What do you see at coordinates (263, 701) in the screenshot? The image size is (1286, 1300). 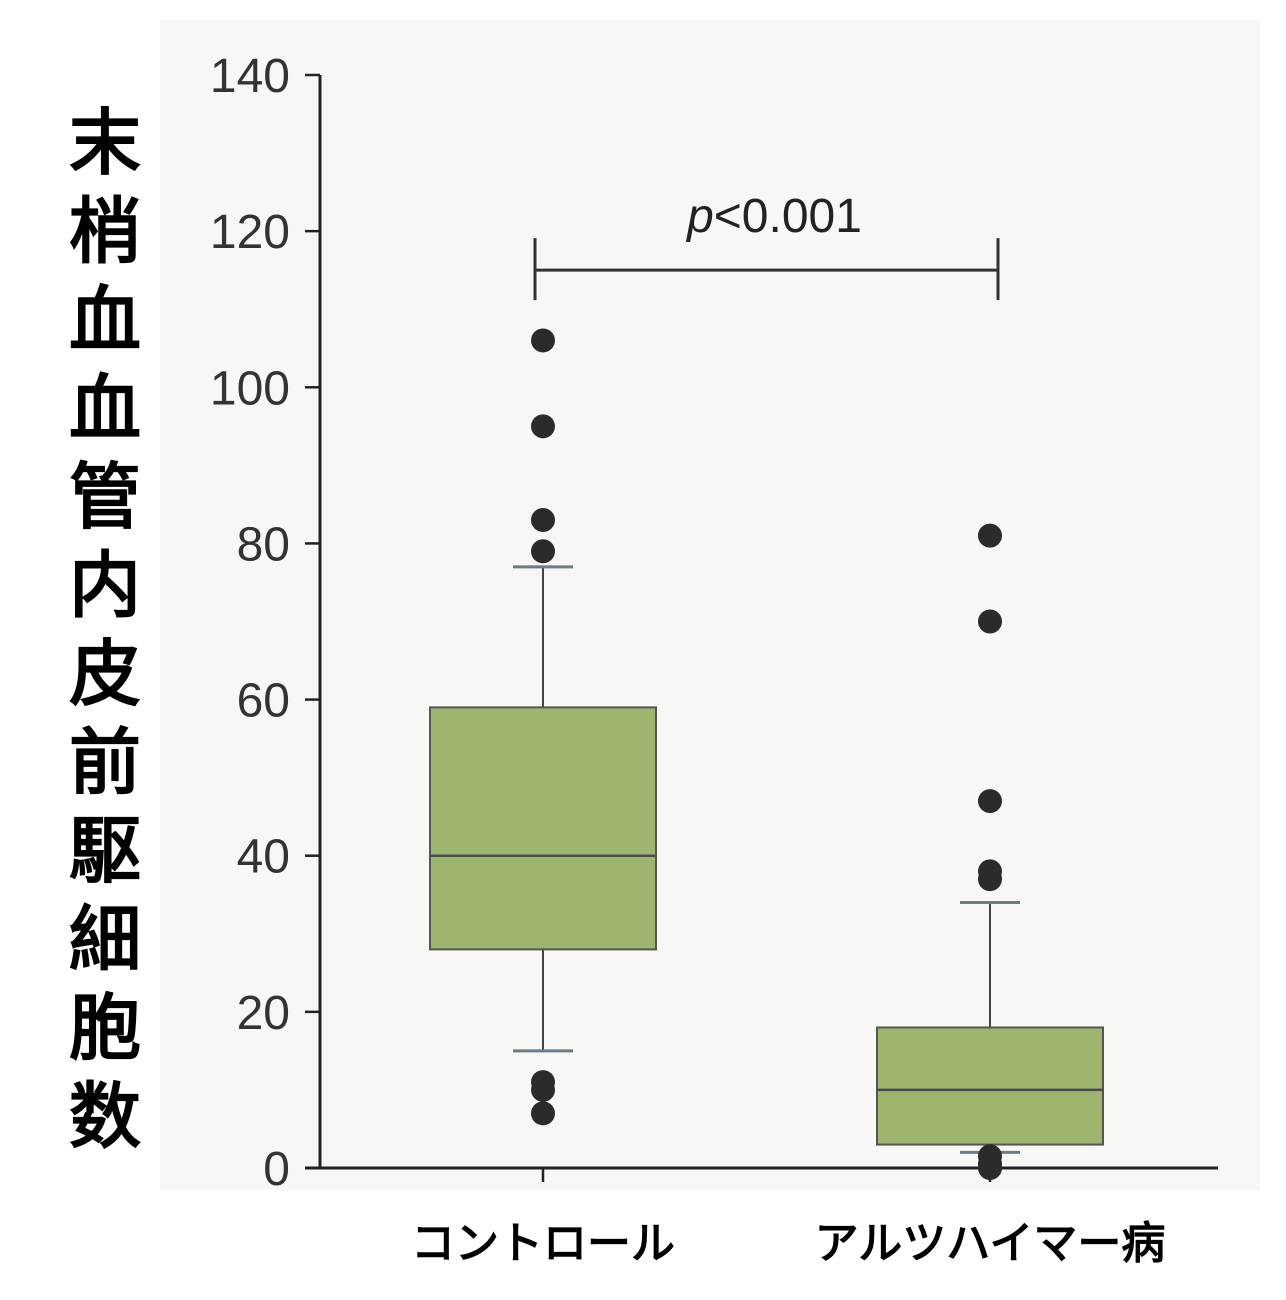 I see `y-tick-label: 60` at bounding box center [263, 701].